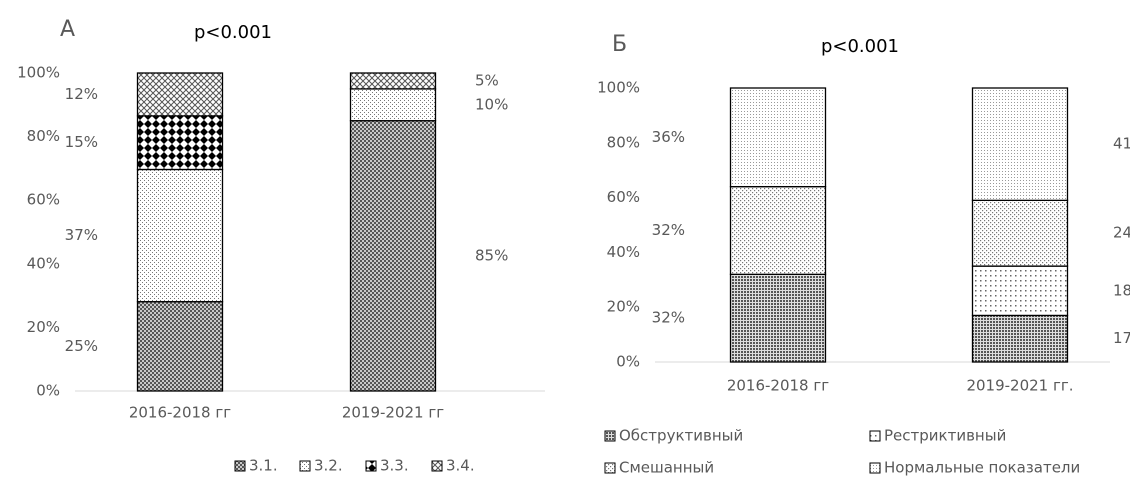 This screenshot has width=1130, height=483. I want to click on chart-title: Б, so click(619, 44).